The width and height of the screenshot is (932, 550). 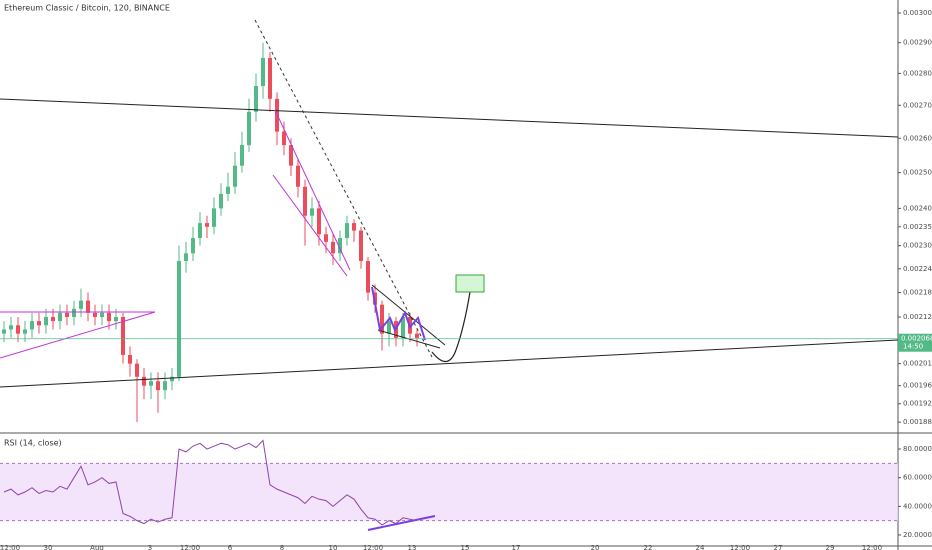 I want to click on triangle-line, so click(x=78, y=335).